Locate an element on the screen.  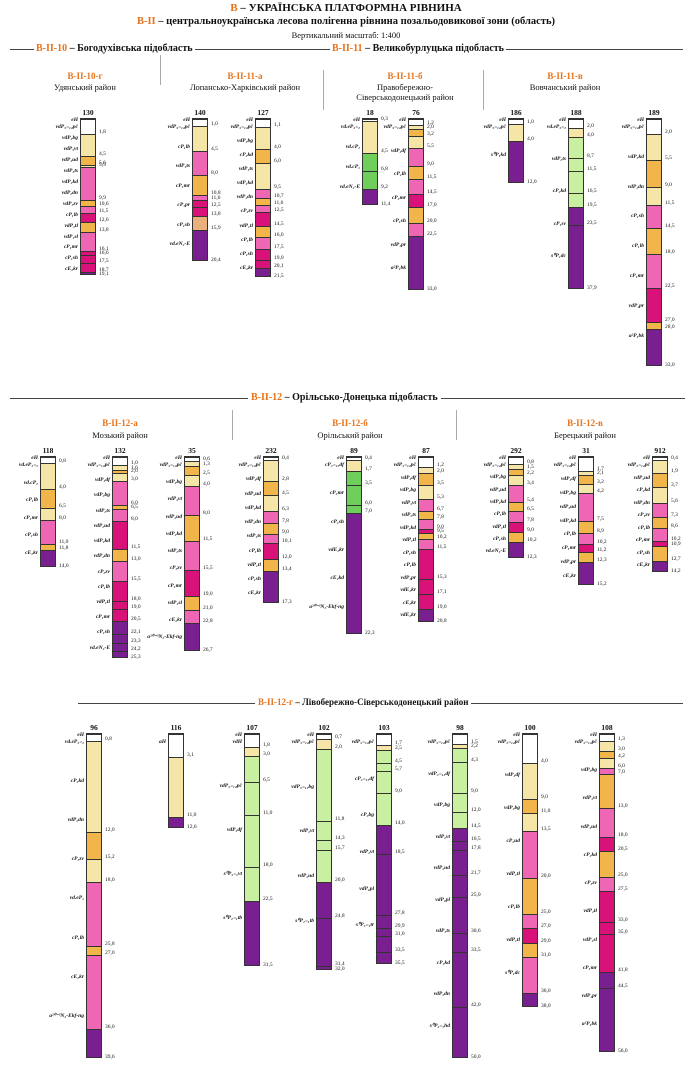
depth-label: 33,0 is located at coordinates (670, 364).